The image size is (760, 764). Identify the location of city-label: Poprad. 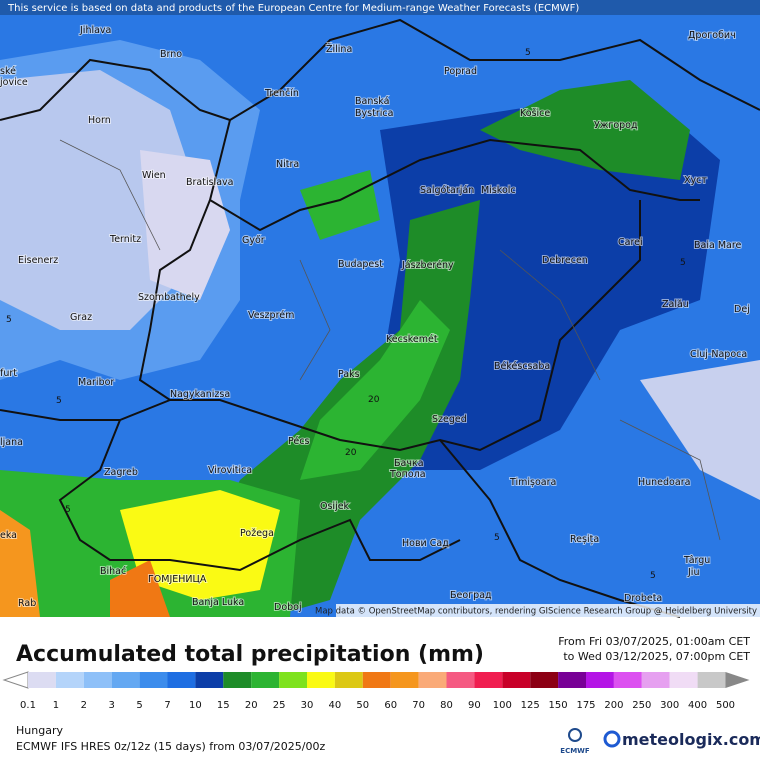
(460, 71).